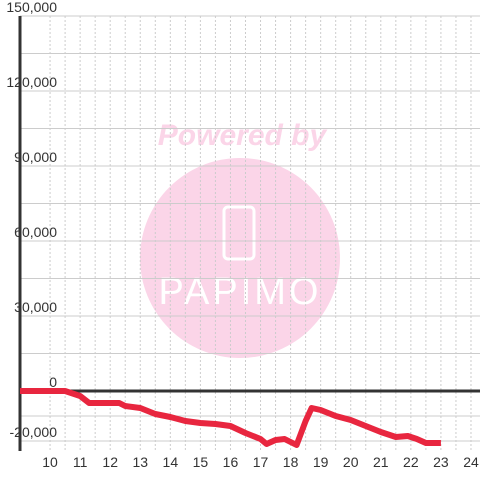  Describe the element at coordinates (31, 82) in the screenshot. I see `y-tick-label: 120,000` at that location.